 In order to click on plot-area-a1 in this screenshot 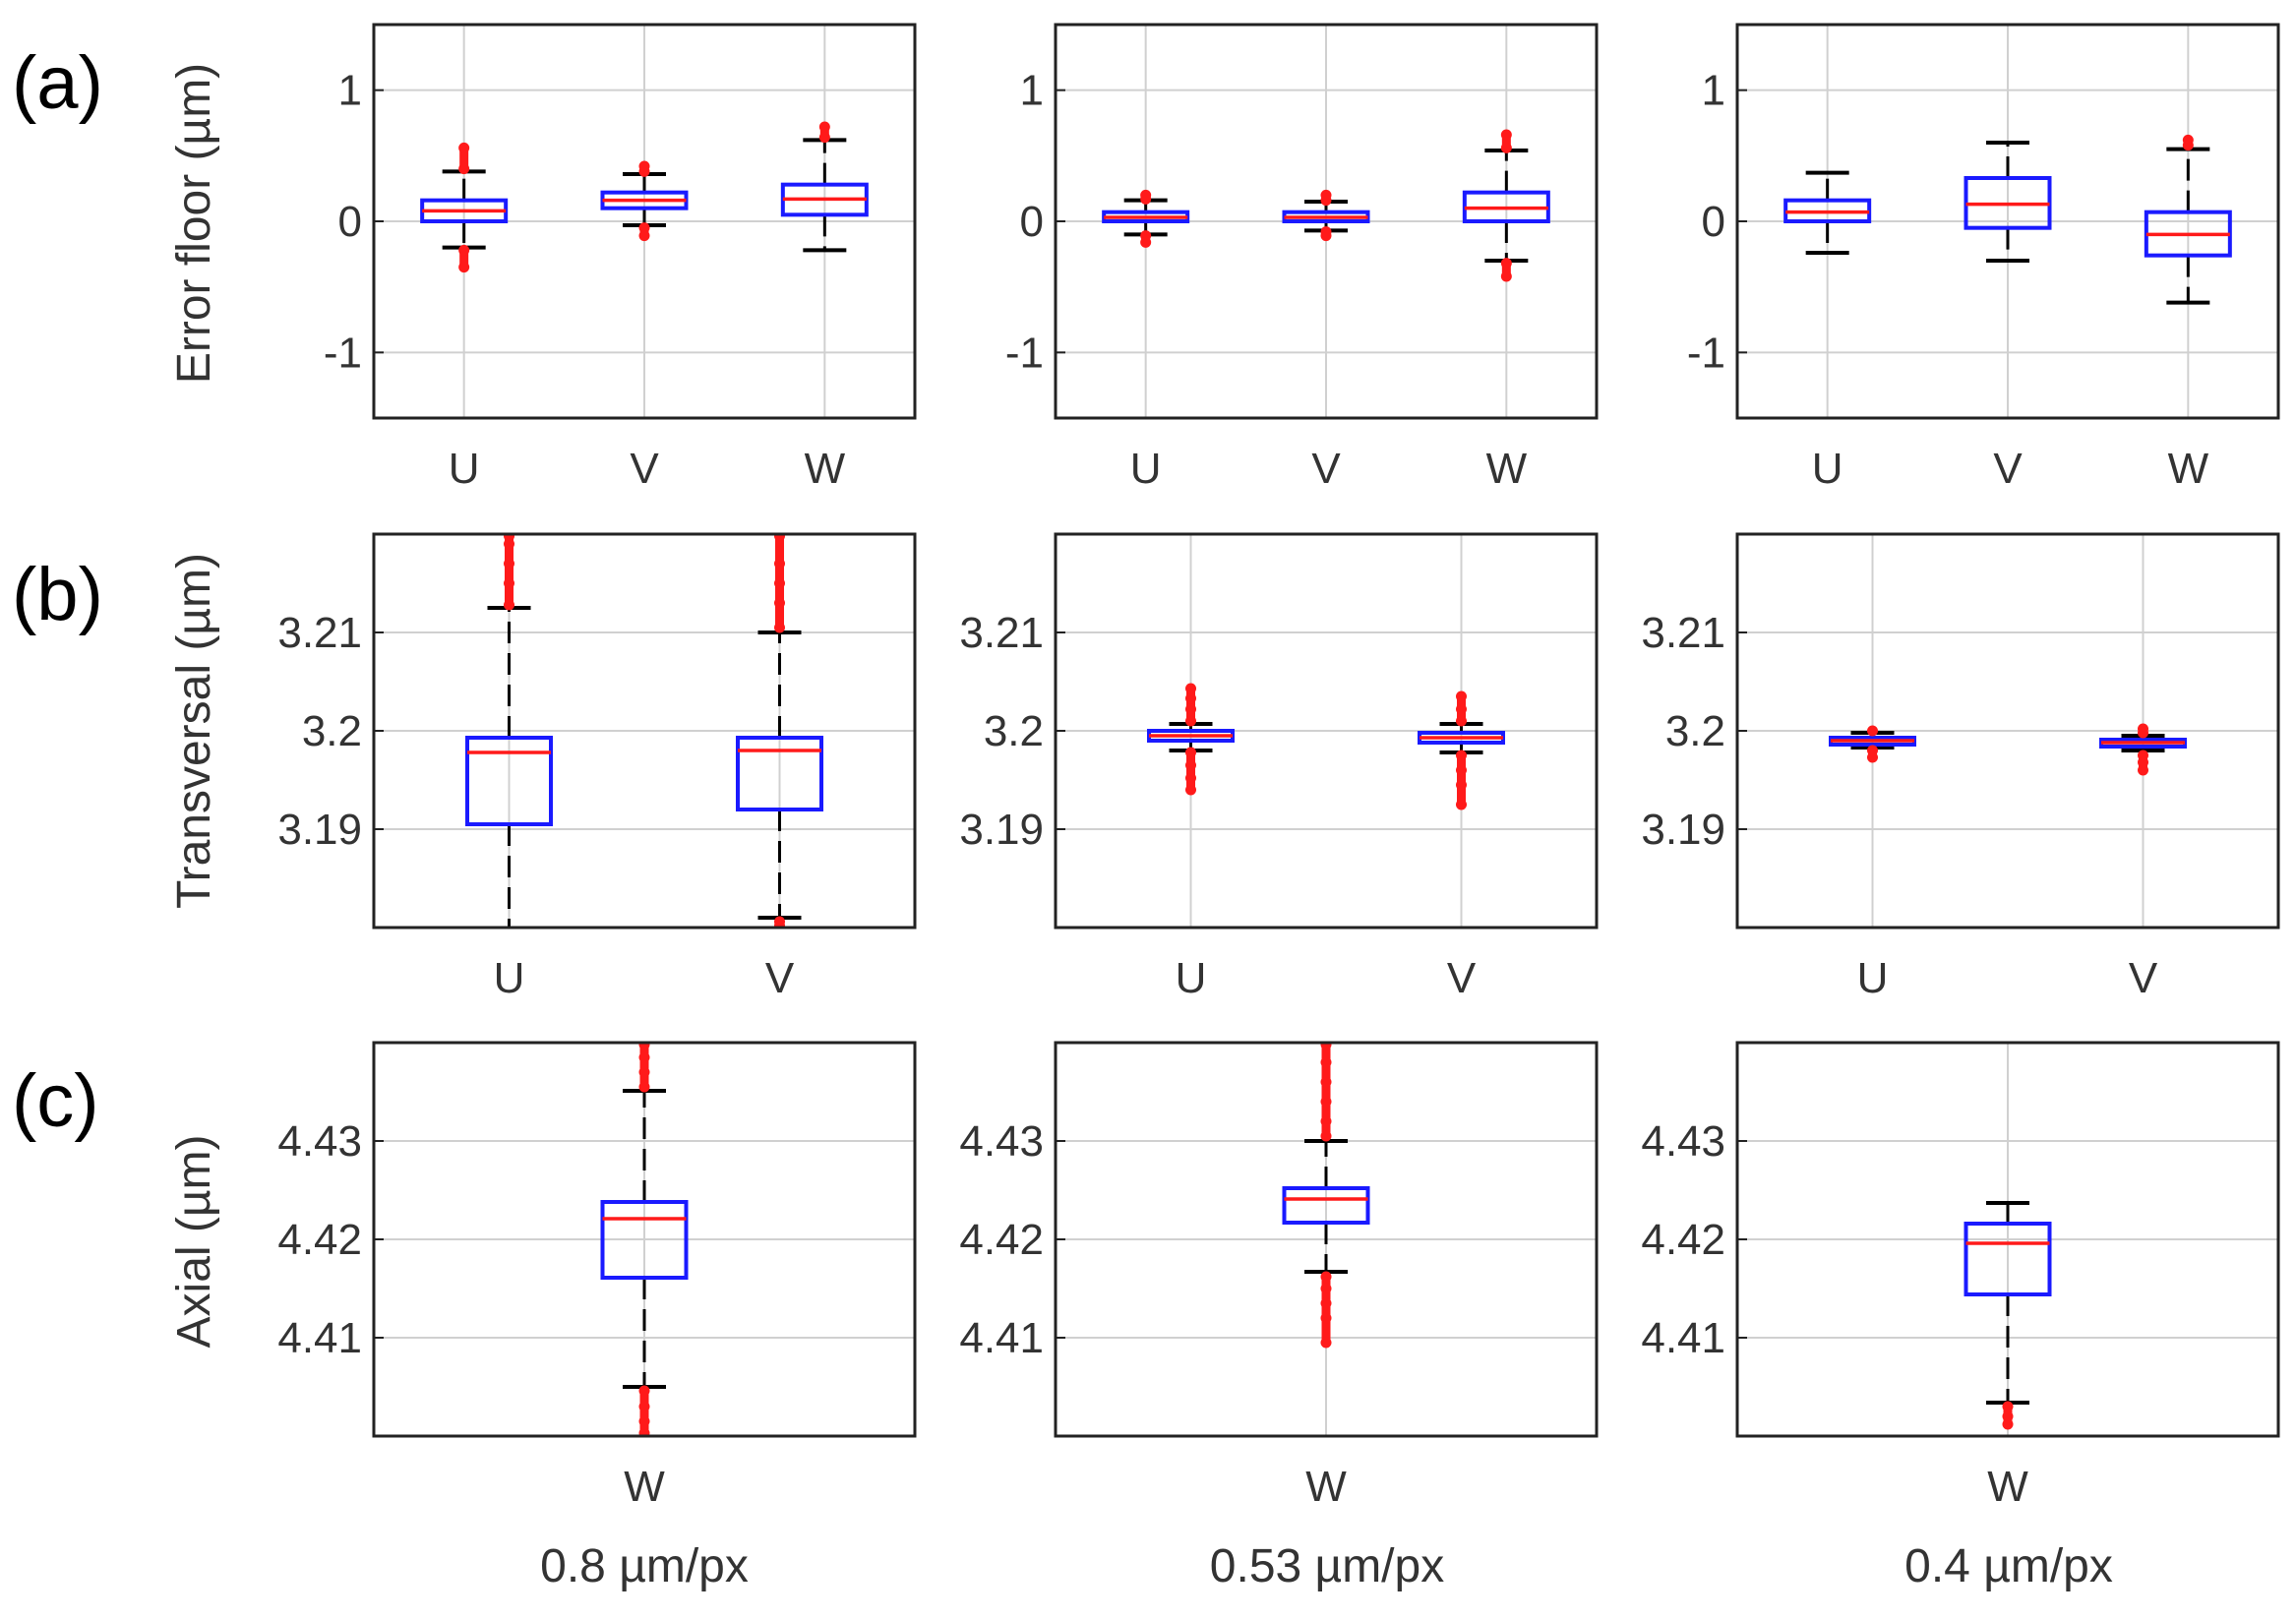, I will do `click(644, 197)`.